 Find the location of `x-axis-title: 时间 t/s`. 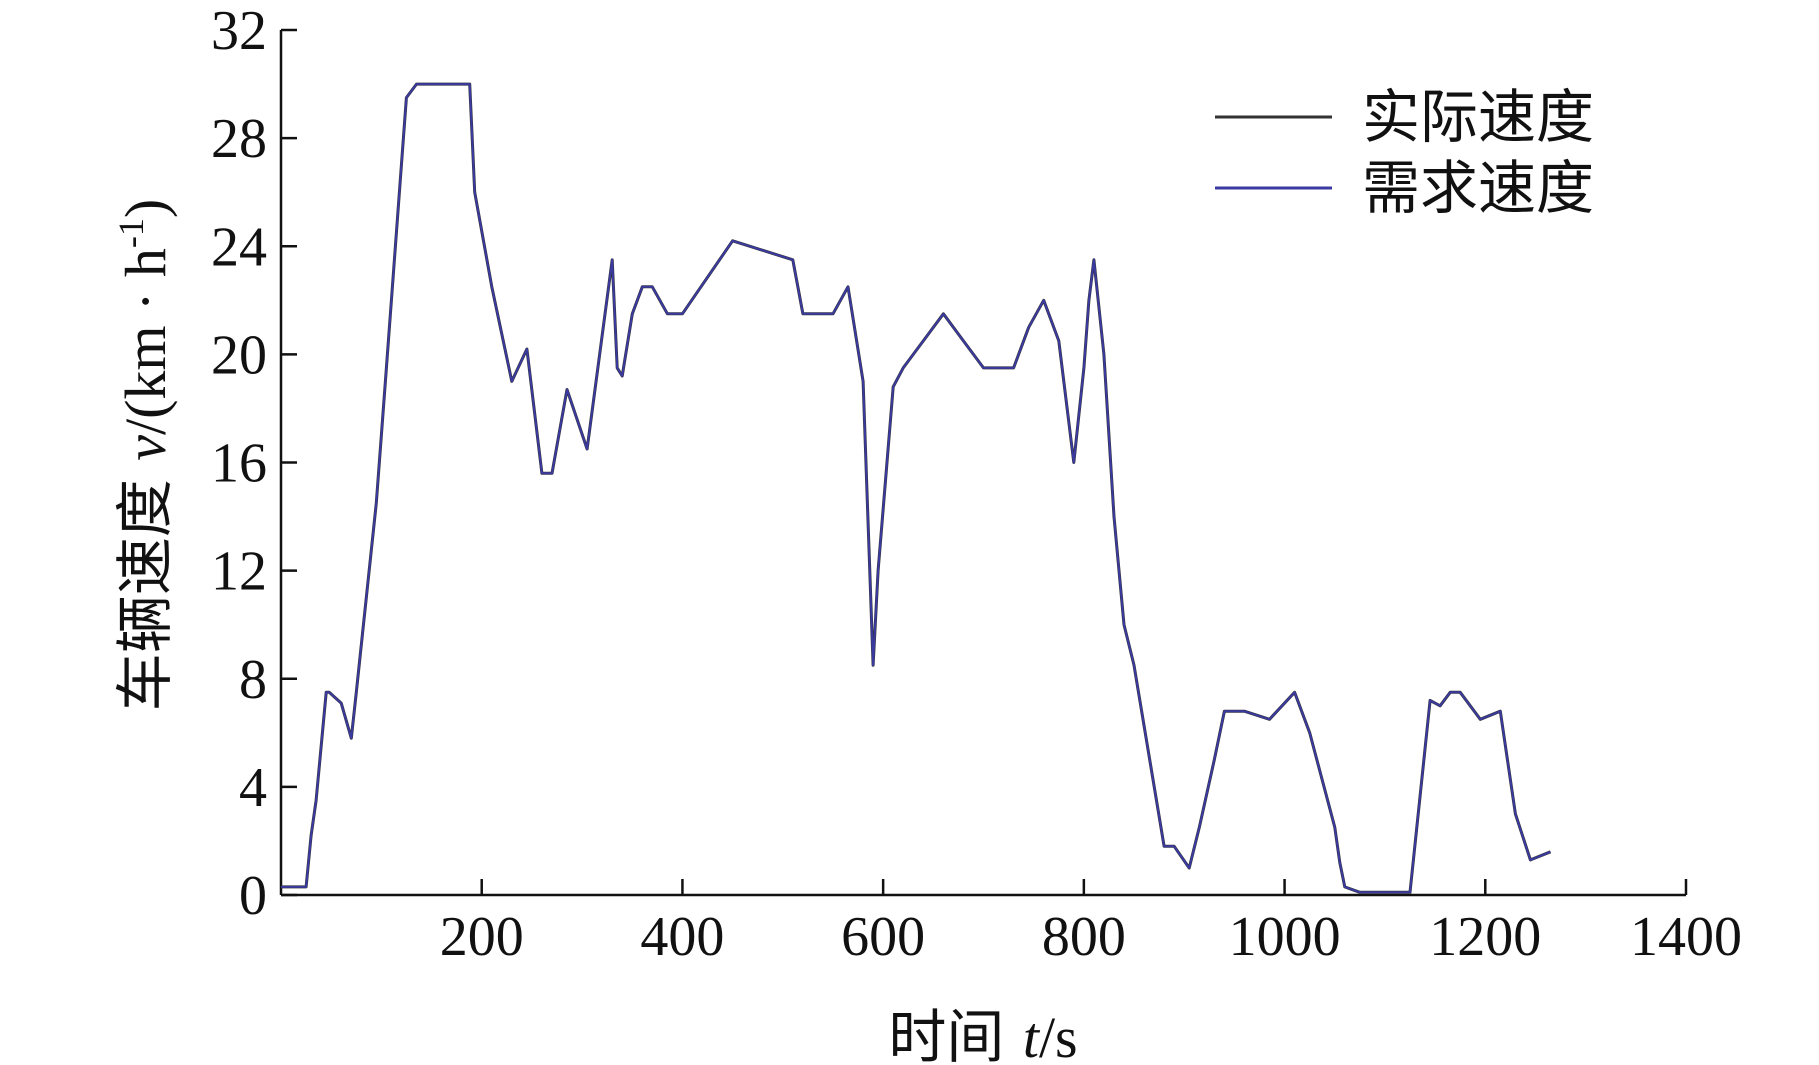

x-axis-title: 时间 t/s is located at coordinates (982, 1034).